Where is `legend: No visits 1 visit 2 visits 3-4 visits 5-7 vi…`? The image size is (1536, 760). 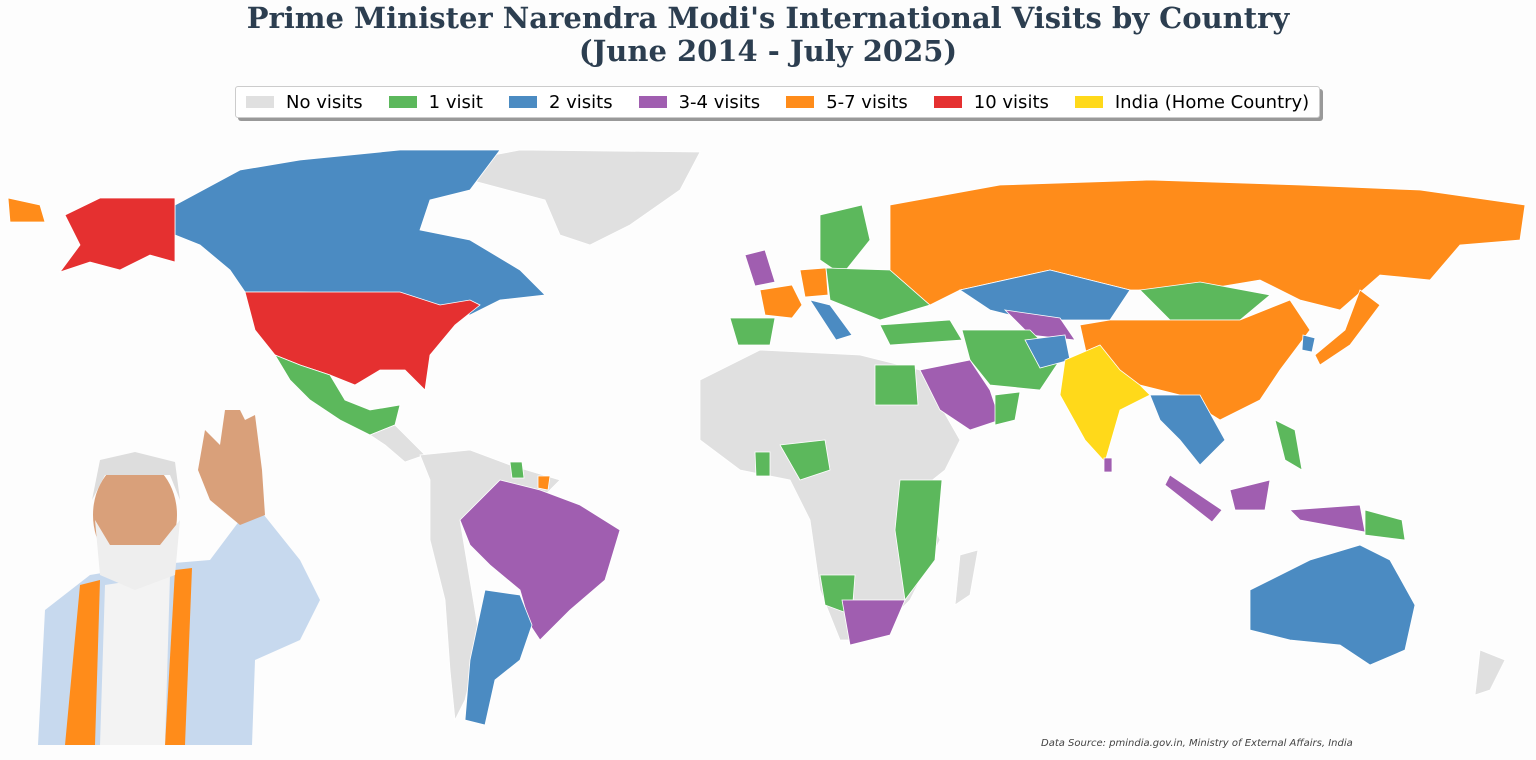
legend: No visits 1 visit 2 visits 3-4 visits 5-7 vi… is located at coordinates (778, 102).